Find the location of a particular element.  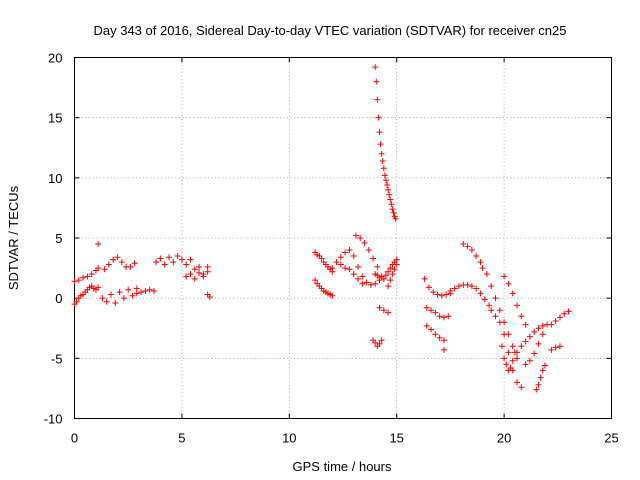

series-segment-a is located at coordinates (86, 295).